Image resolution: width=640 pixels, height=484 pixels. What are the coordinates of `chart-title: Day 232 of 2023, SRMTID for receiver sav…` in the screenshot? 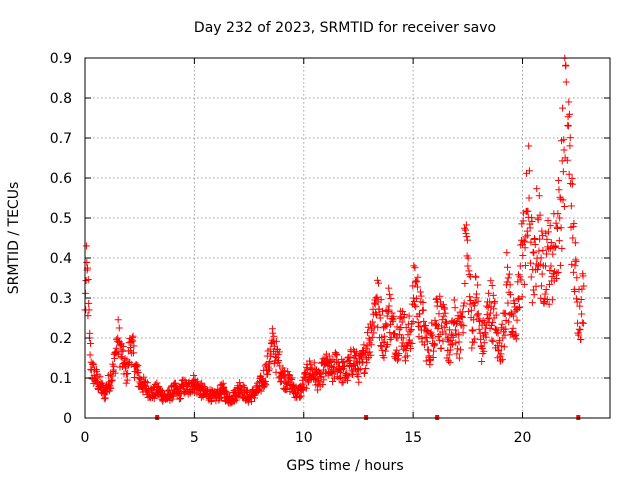 It's located at (345, 28).